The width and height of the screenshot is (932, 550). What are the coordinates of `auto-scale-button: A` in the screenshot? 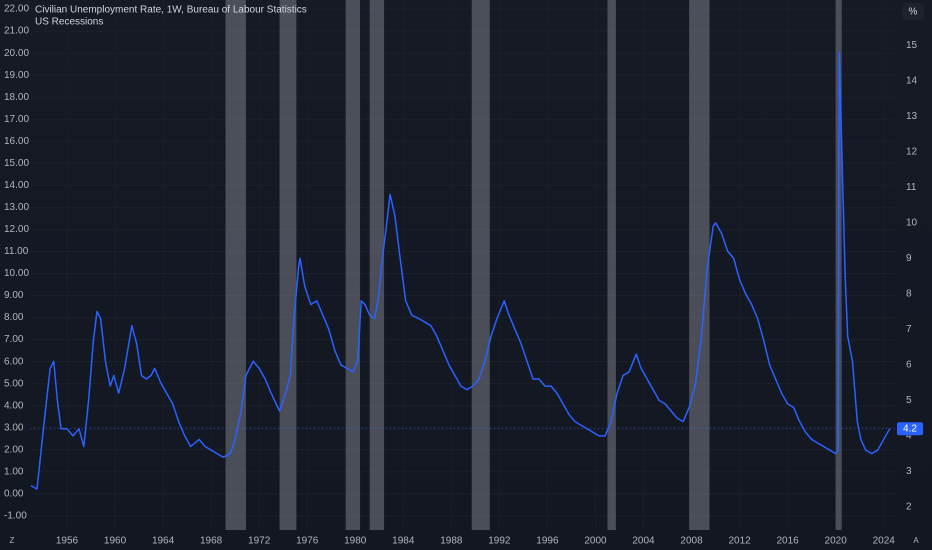 It's located at (916, 540).